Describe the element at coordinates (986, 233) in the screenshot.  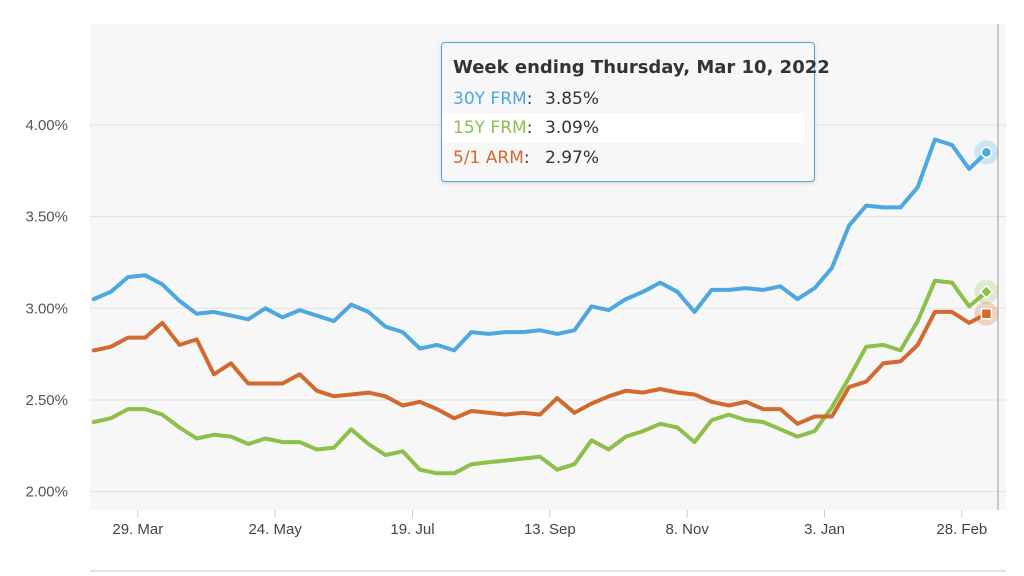
I see `hover-markers` at that location.